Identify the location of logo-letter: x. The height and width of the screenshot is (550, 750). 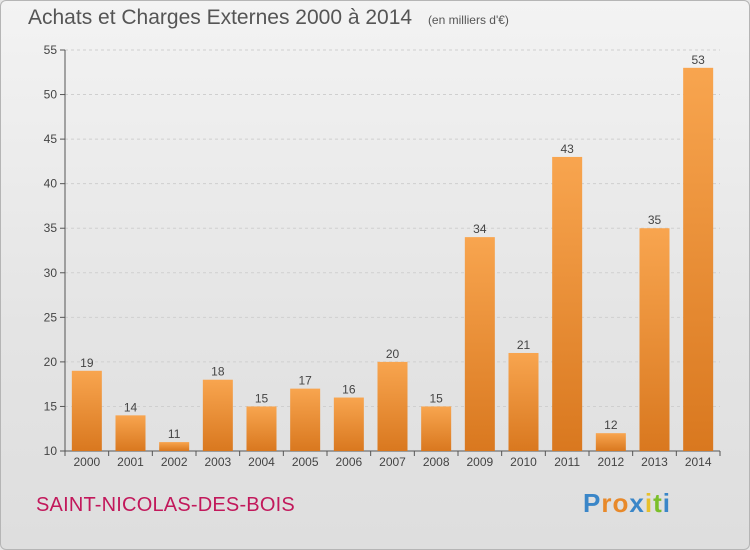
(637, 503).